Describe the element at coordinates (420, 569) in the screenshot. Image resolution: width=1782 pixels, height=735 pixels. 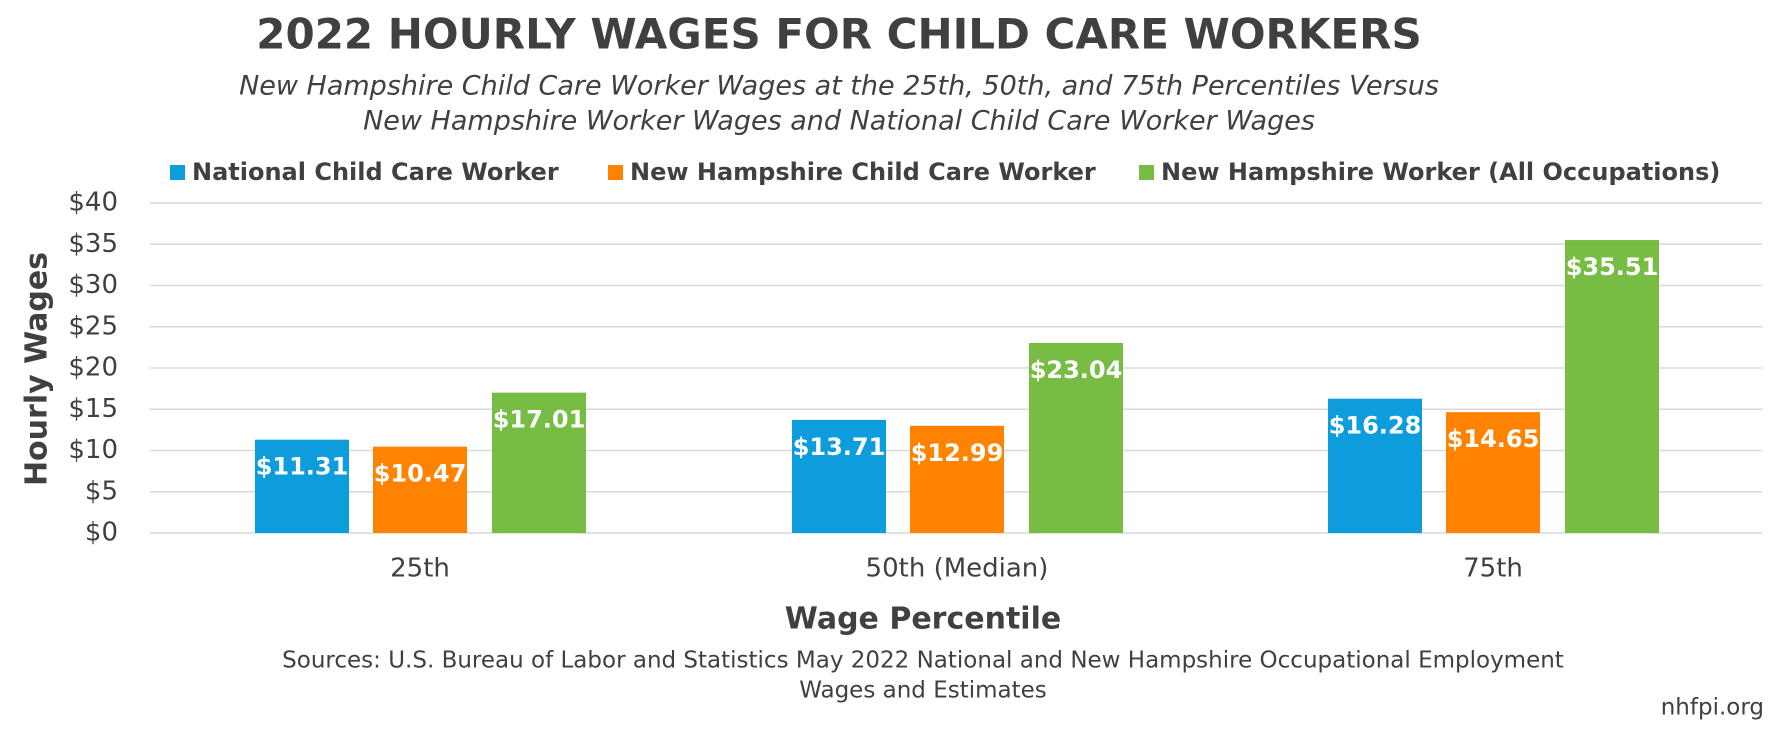
I see `x-tick-label: 25th` at that location.